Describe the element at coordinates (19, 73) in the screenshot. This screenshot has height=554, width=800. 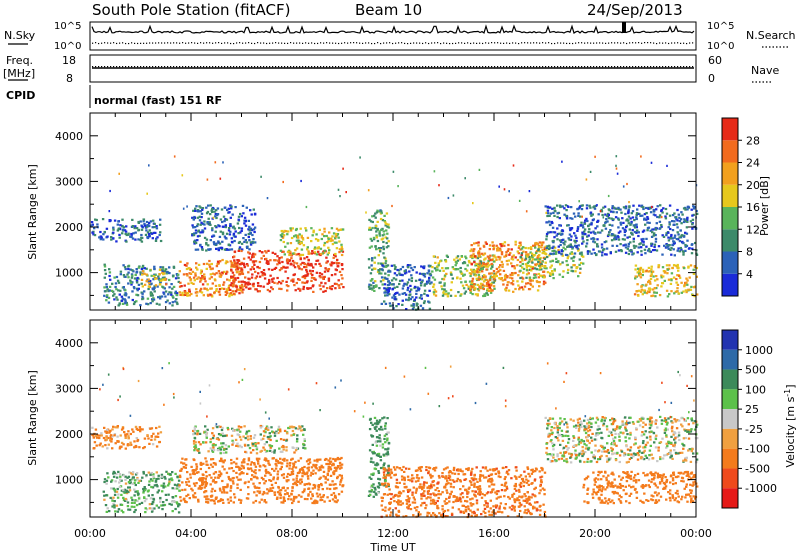
I see `freq-label-2: [MHz]` at that location.